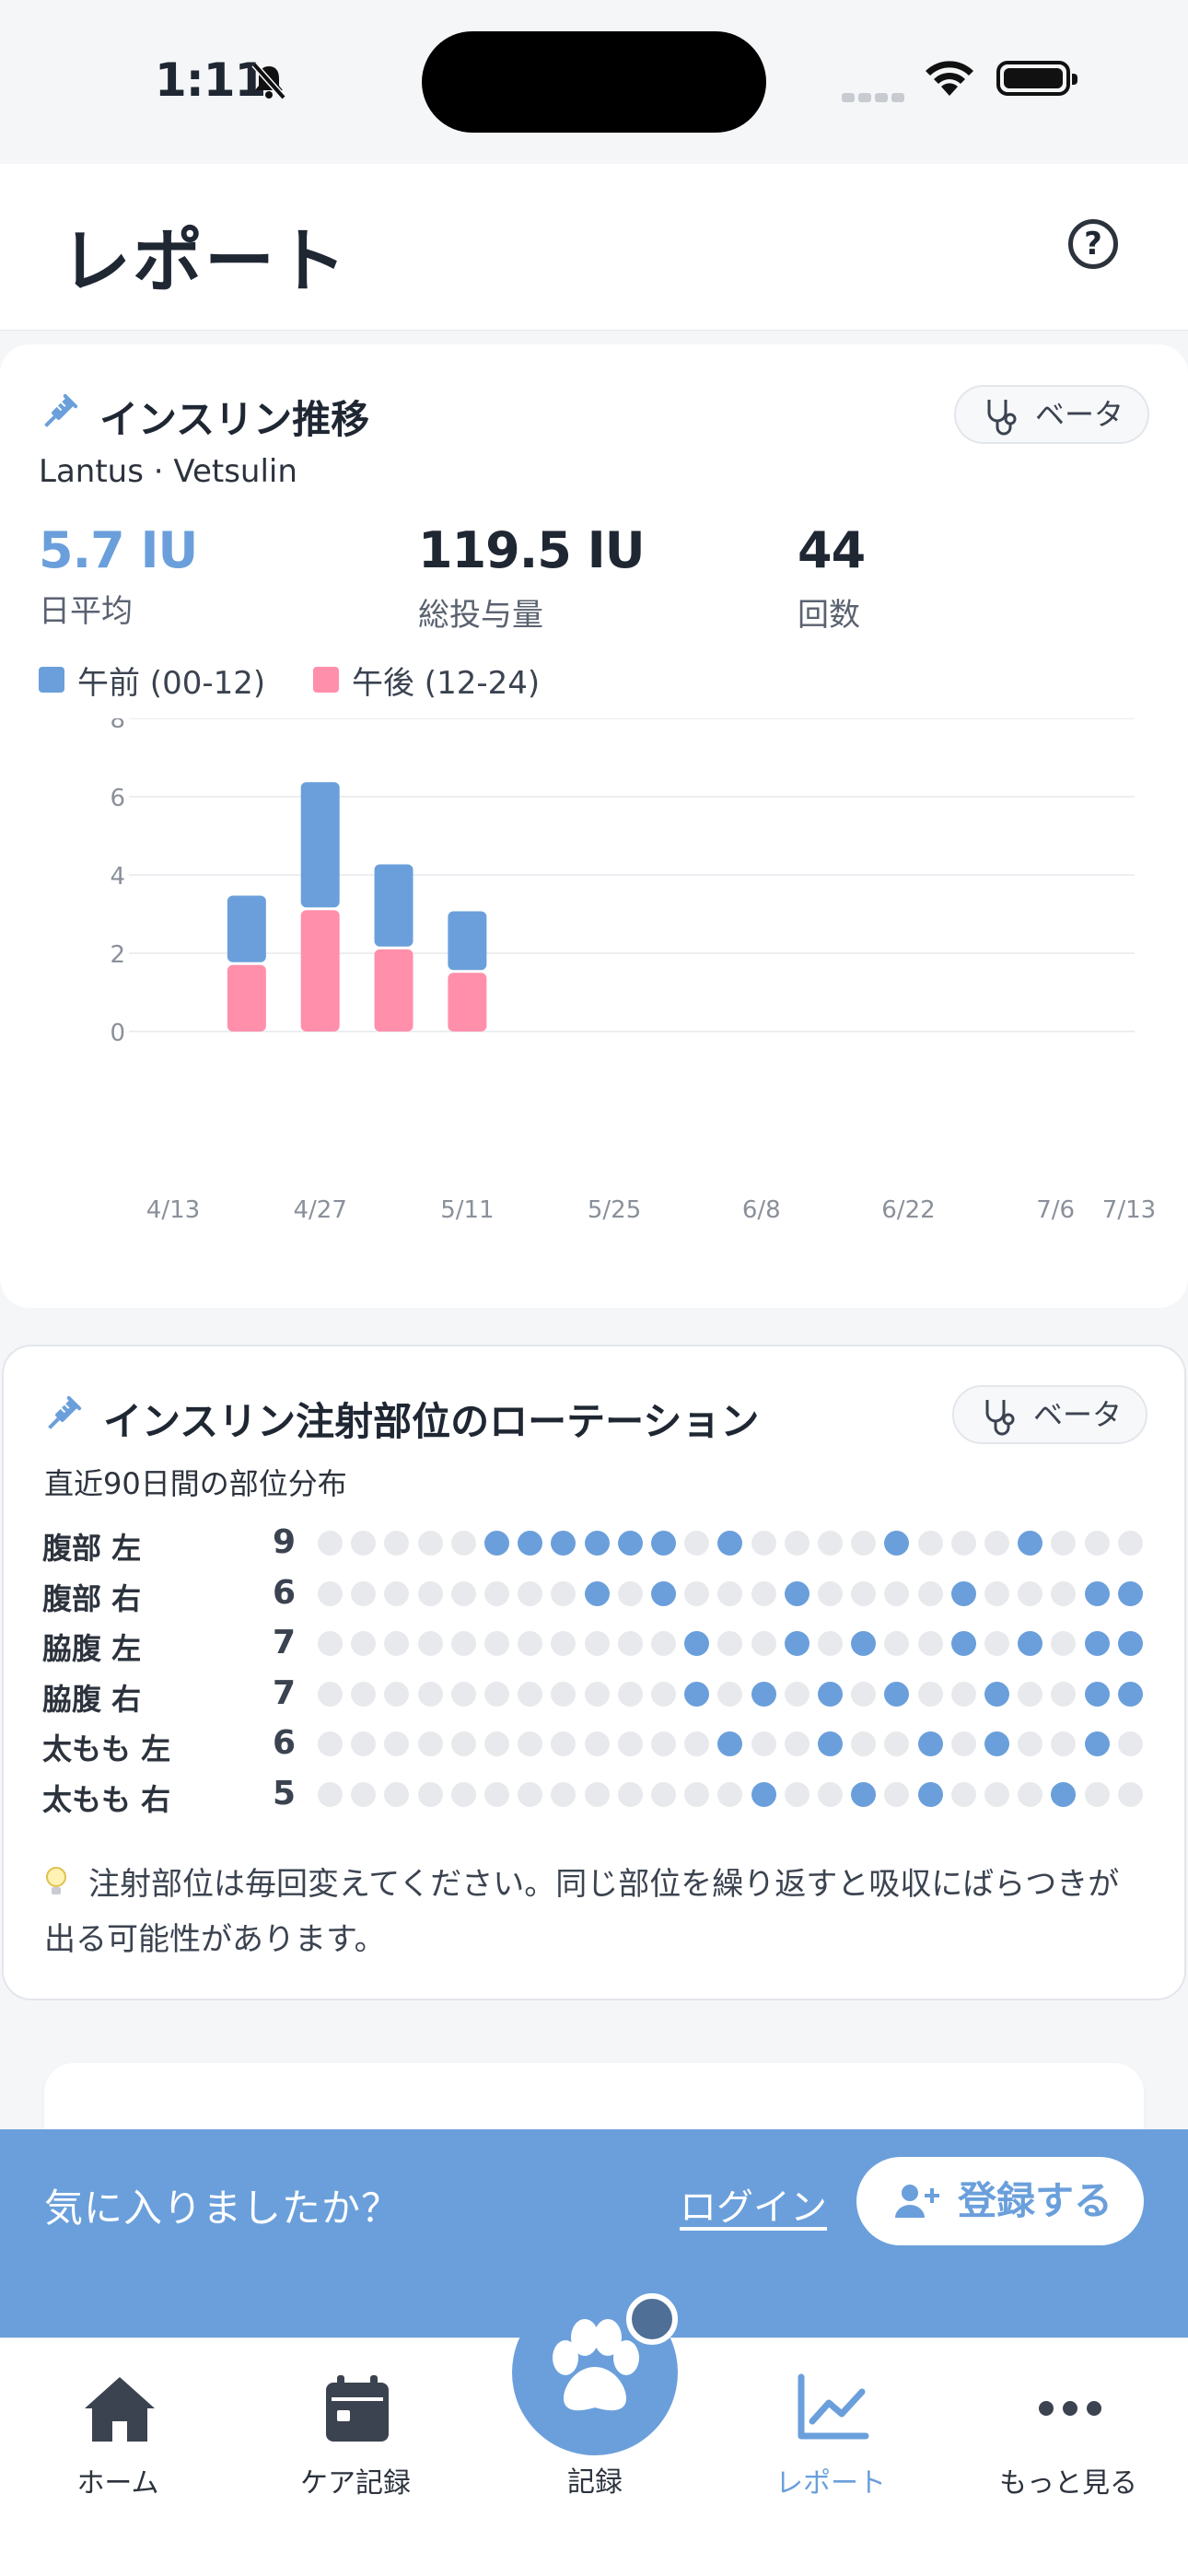  Describe the element at coordinates (173, 1210) in the screenshot. I see `x-tick-label: 4/13` at that location.